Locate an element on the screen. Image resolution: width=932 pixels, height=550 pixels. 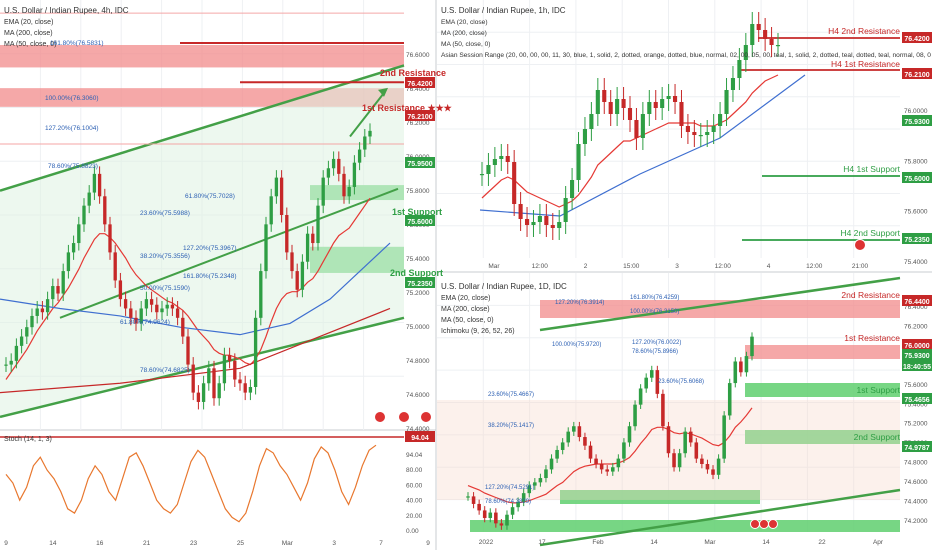
axis-tick-label: 74.6000 is located at coordinates (916, 482).